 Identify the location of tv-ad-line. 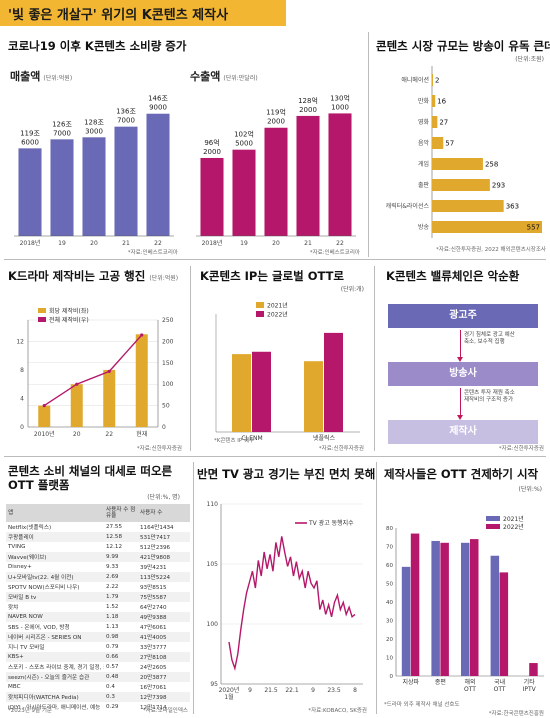
(292, 604).